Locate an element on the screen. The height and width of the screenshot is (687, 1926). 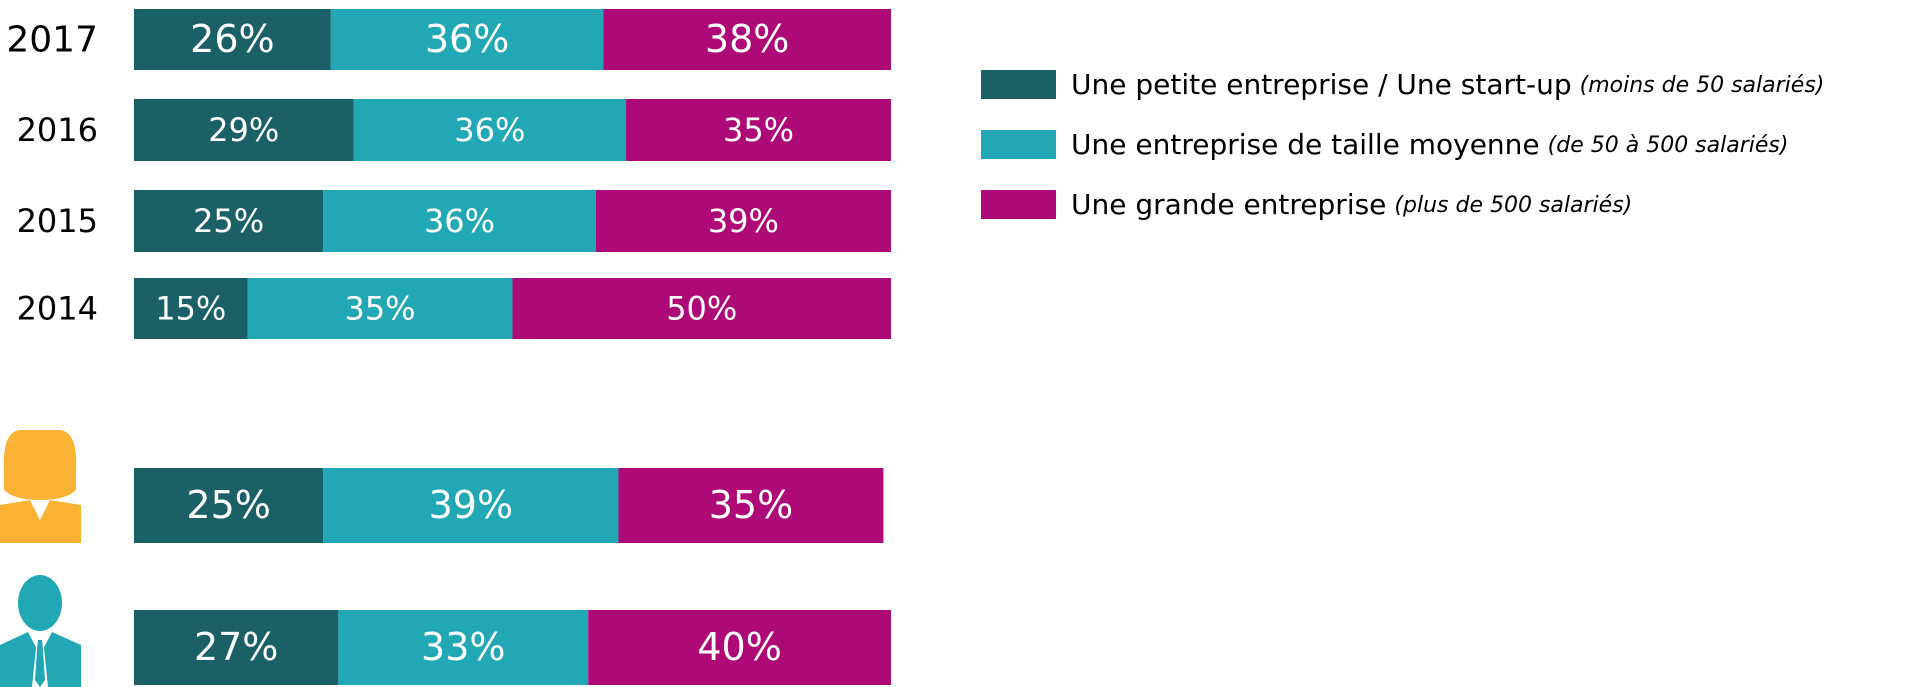
y-tick-label: 2016 is located at coordinates (57, 130).